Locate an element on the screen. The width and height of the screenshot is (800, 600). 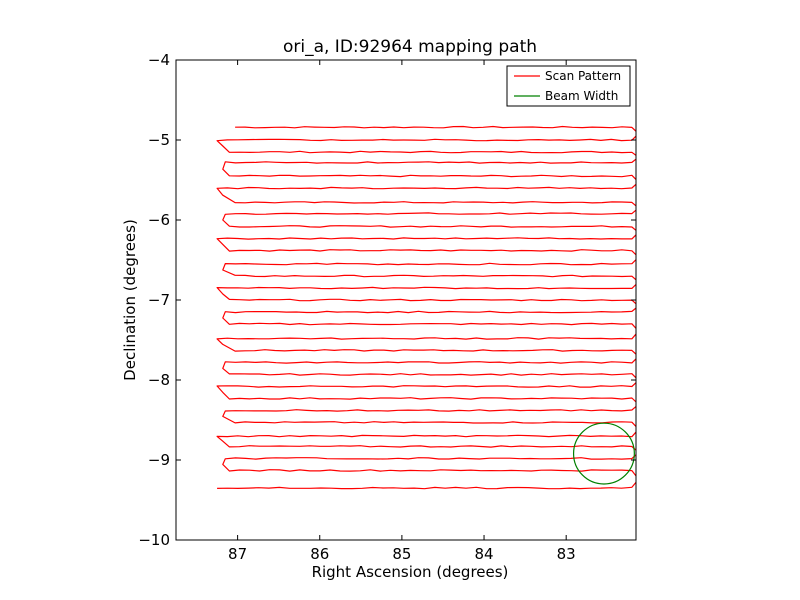
y-axis-label: Declination (degrees) is located at coordinates (130, 300).